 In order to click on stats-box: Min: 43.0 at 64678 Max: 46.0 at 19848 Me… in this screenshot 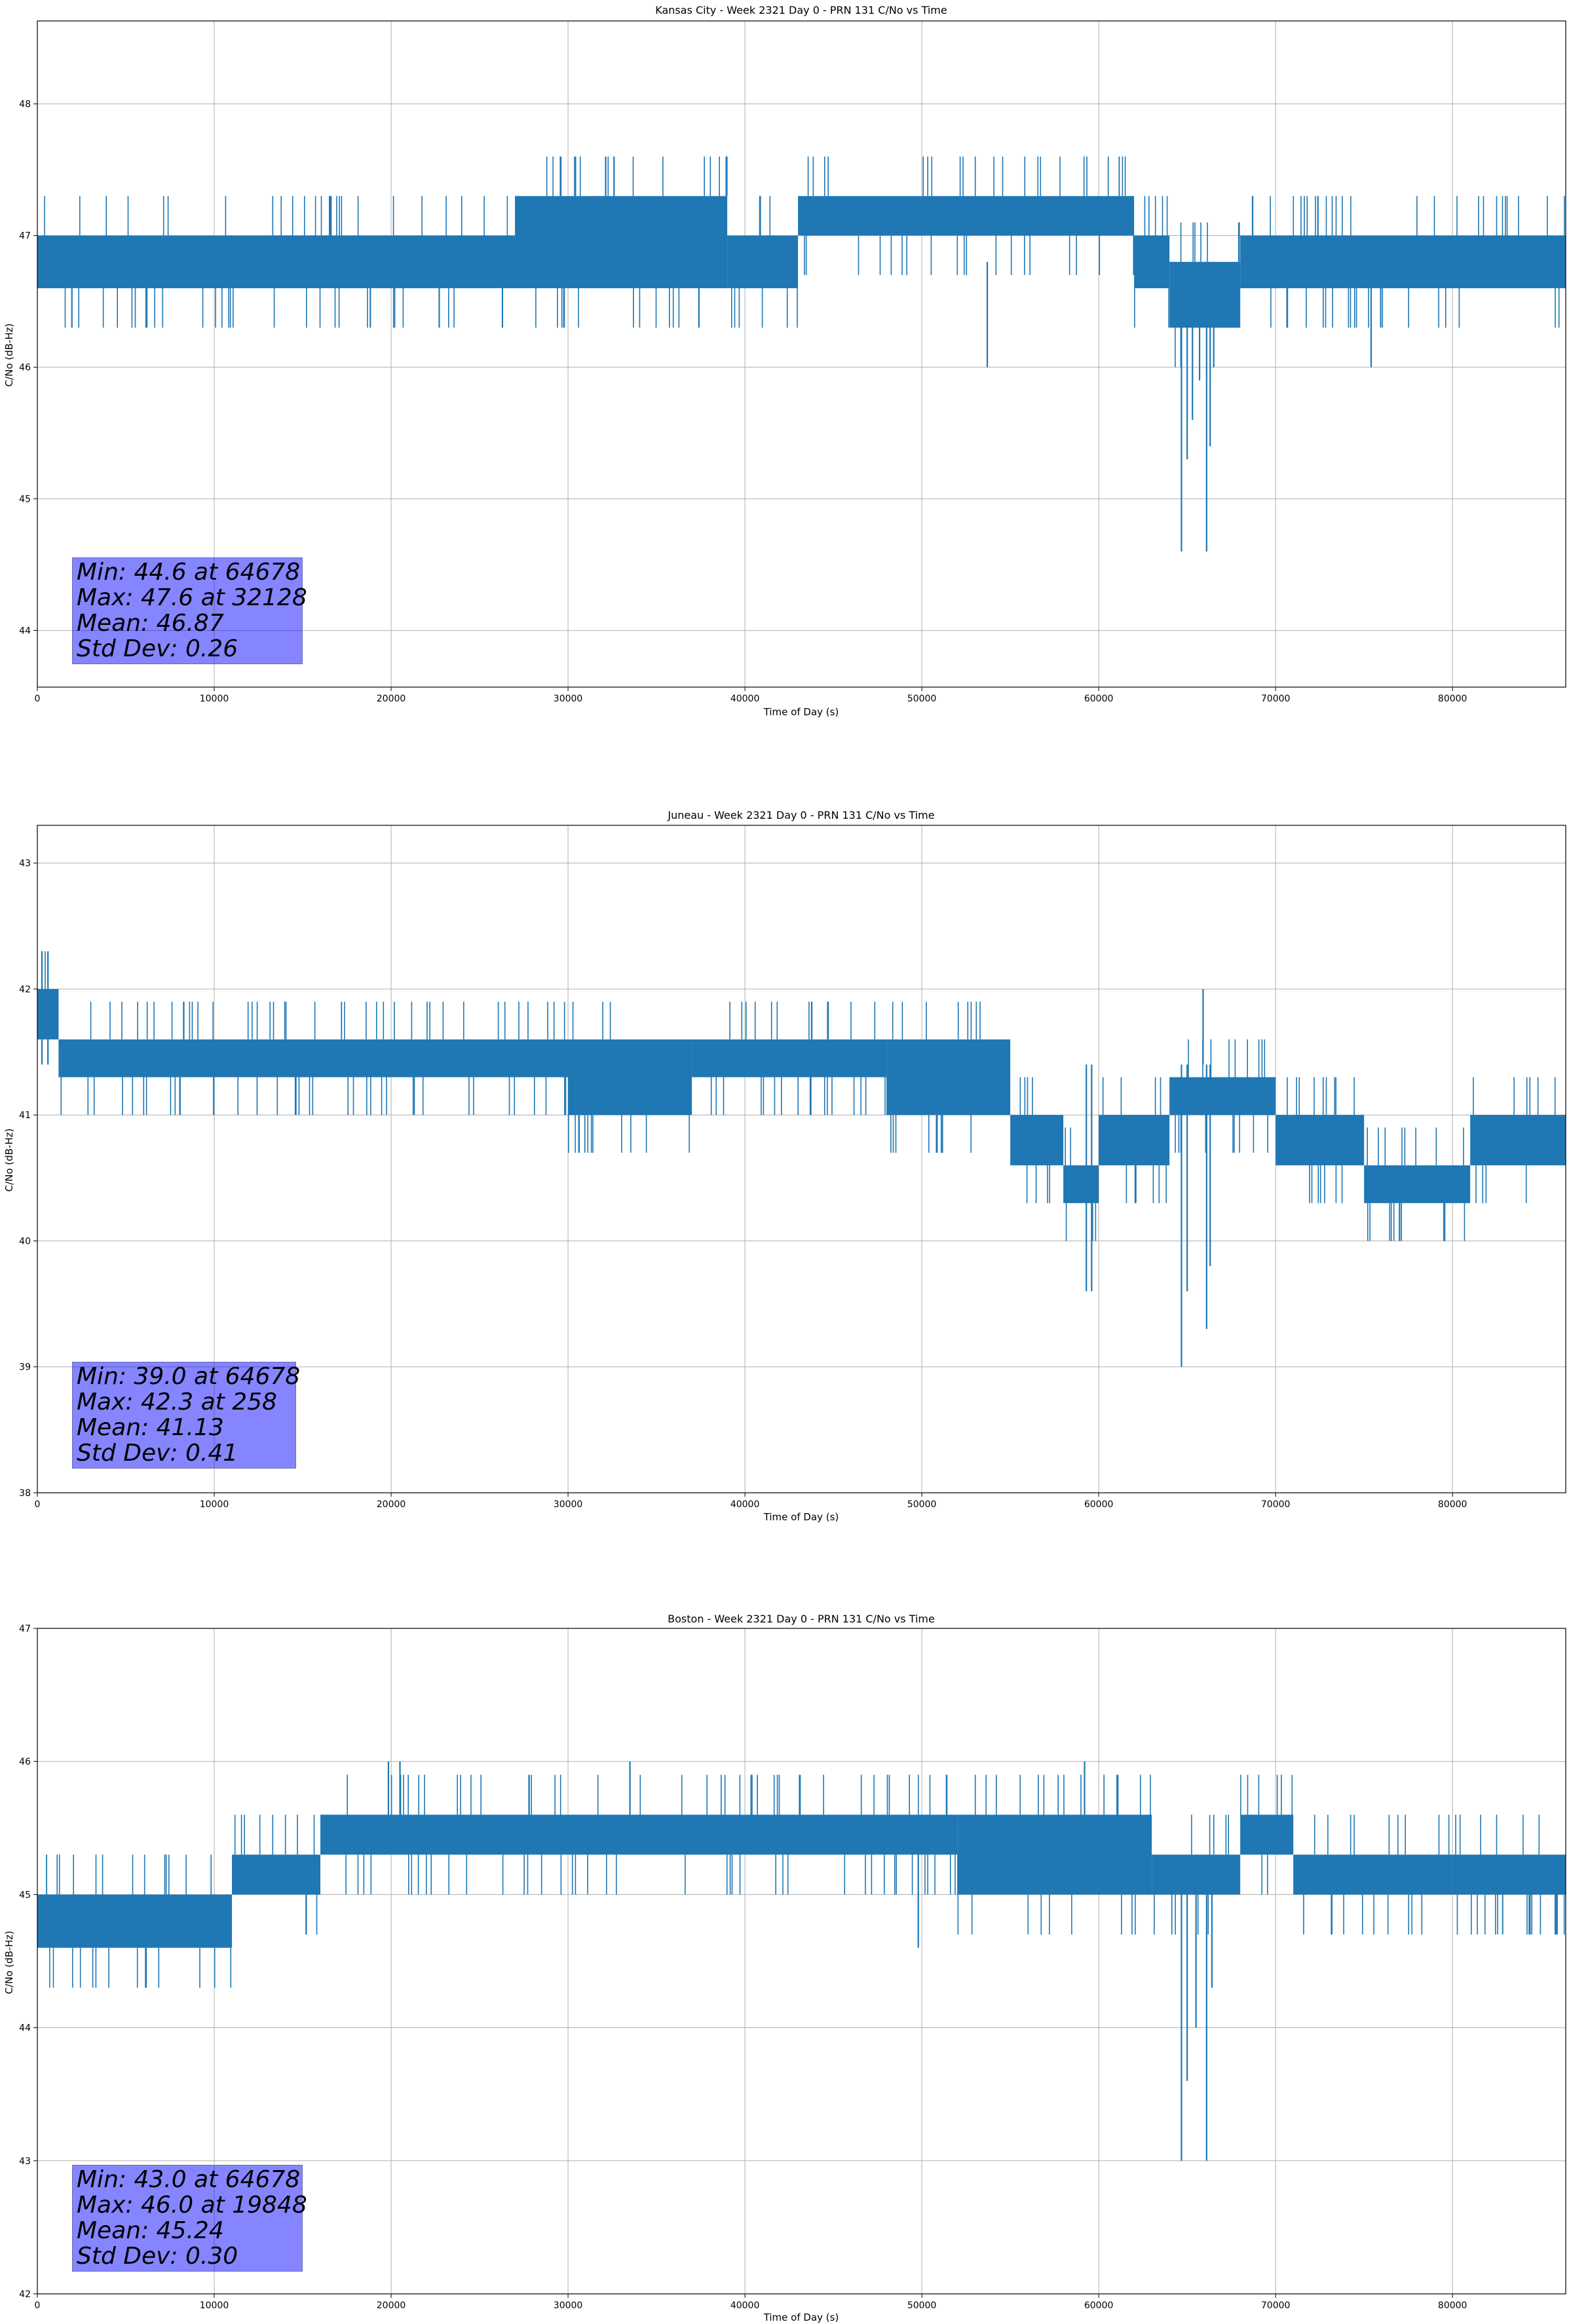, I will do `click(189, 2218)`.